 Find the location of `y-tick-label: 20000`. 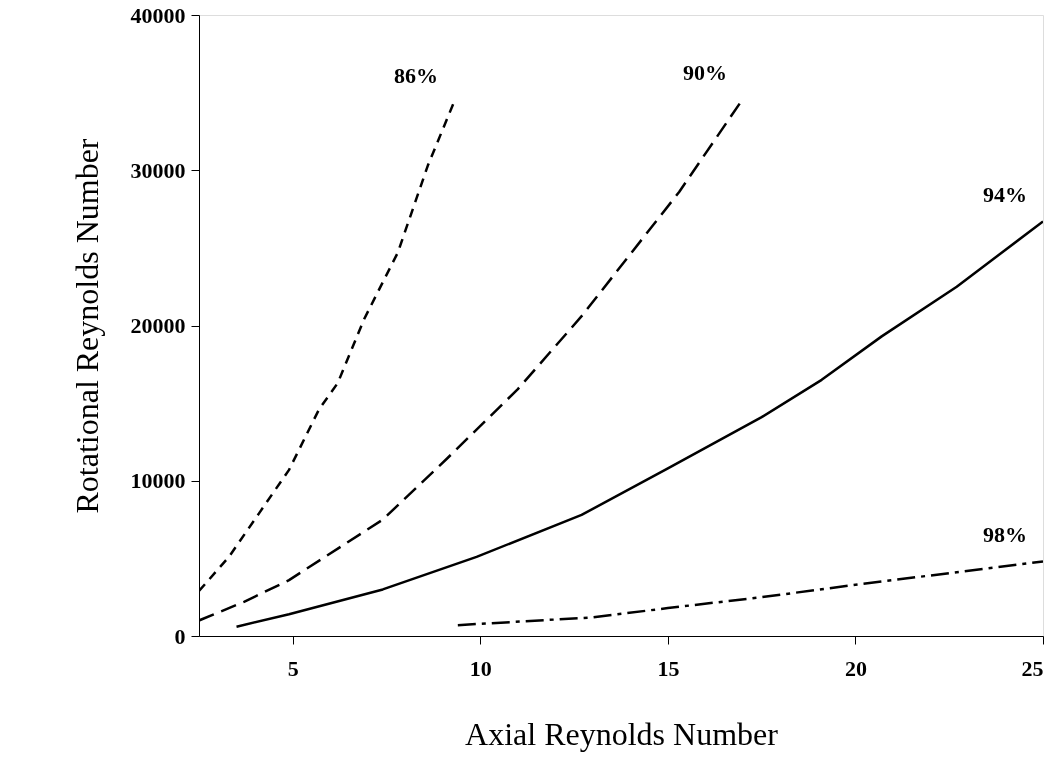

y-tick-label: 20000 is located at coordinates (158, 325).